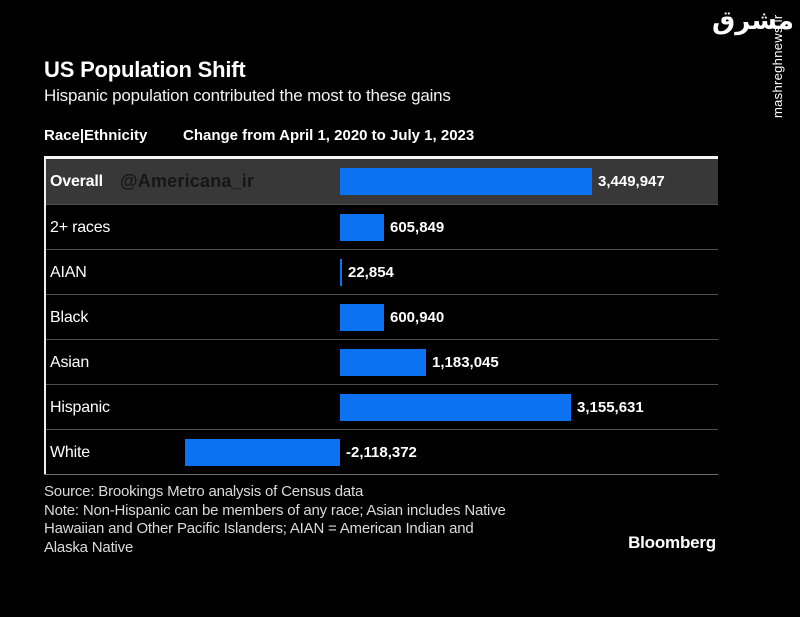  Describe the element at coordinates (465, 362) in the screenshot. I see `bar-value-label: 1,183,045` at that location.